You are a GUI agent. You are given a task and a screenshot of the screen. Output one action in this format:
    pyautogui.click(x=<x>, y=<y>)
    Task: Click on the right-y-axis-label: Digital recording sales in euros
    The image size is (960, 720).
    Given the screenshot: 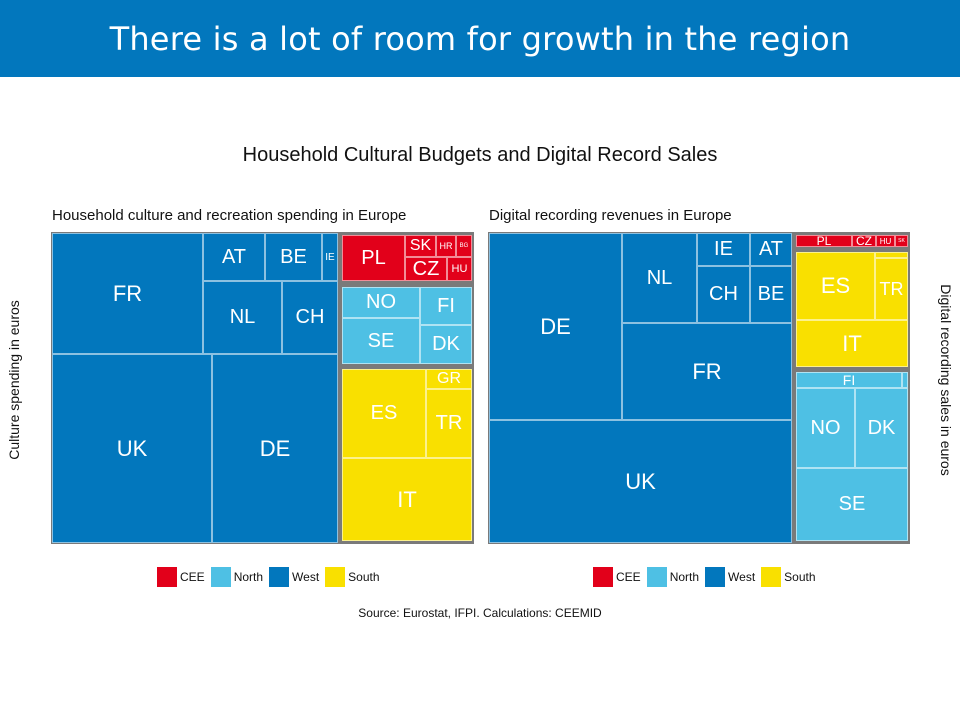 What is the action you would take?
    pyautogui.click(x=946, y=380)
    